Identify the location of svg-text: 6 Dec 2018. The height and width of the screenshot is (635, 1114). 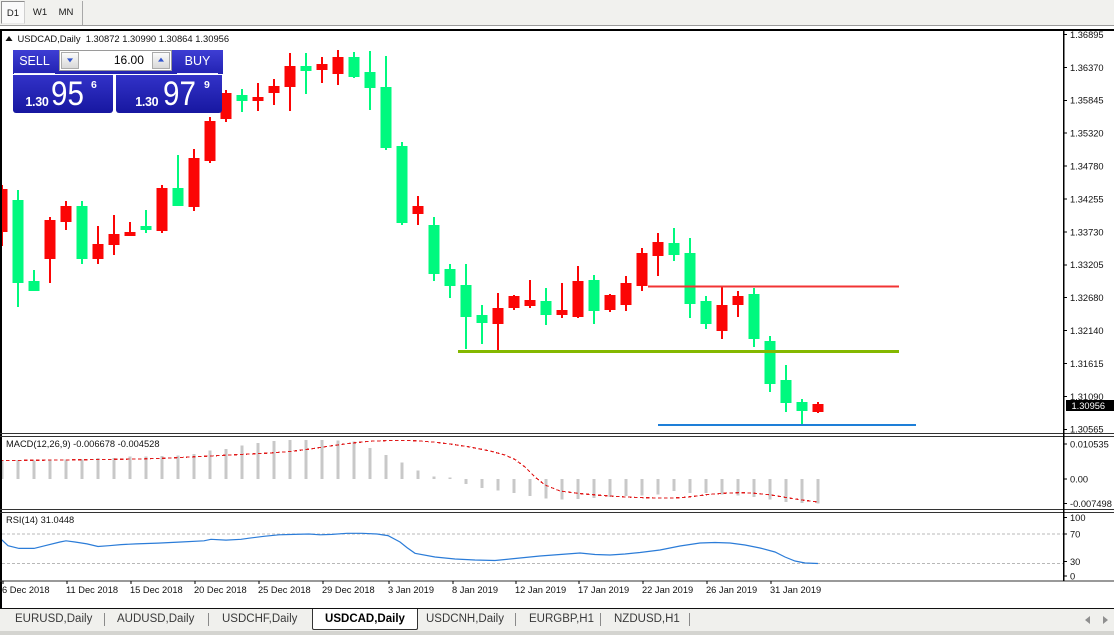
(26, 590).